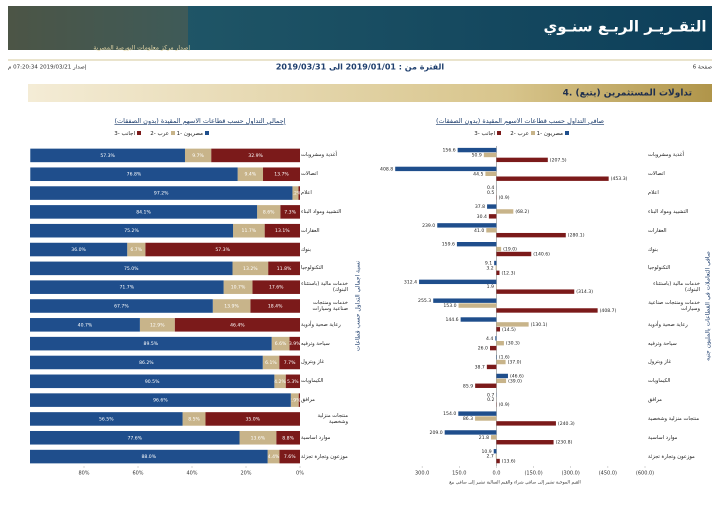  What do you see at coordinates (98, 28) in the screenshot?
I see `header-photo` at bounding box center [98, 28].